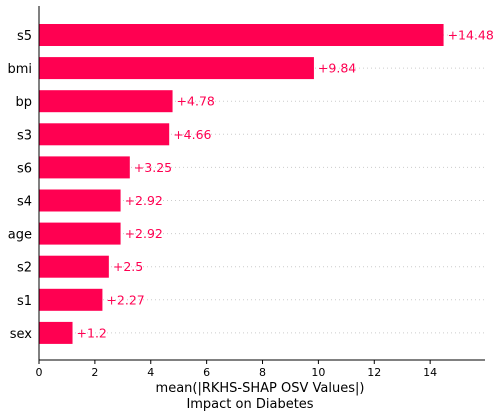 The height and width of the screenshot is (416, 499). What do you see at coordinates (128, 266) in the screenshot?
I see `value-label-s2: +2.5` at bounding box center [128, 266].